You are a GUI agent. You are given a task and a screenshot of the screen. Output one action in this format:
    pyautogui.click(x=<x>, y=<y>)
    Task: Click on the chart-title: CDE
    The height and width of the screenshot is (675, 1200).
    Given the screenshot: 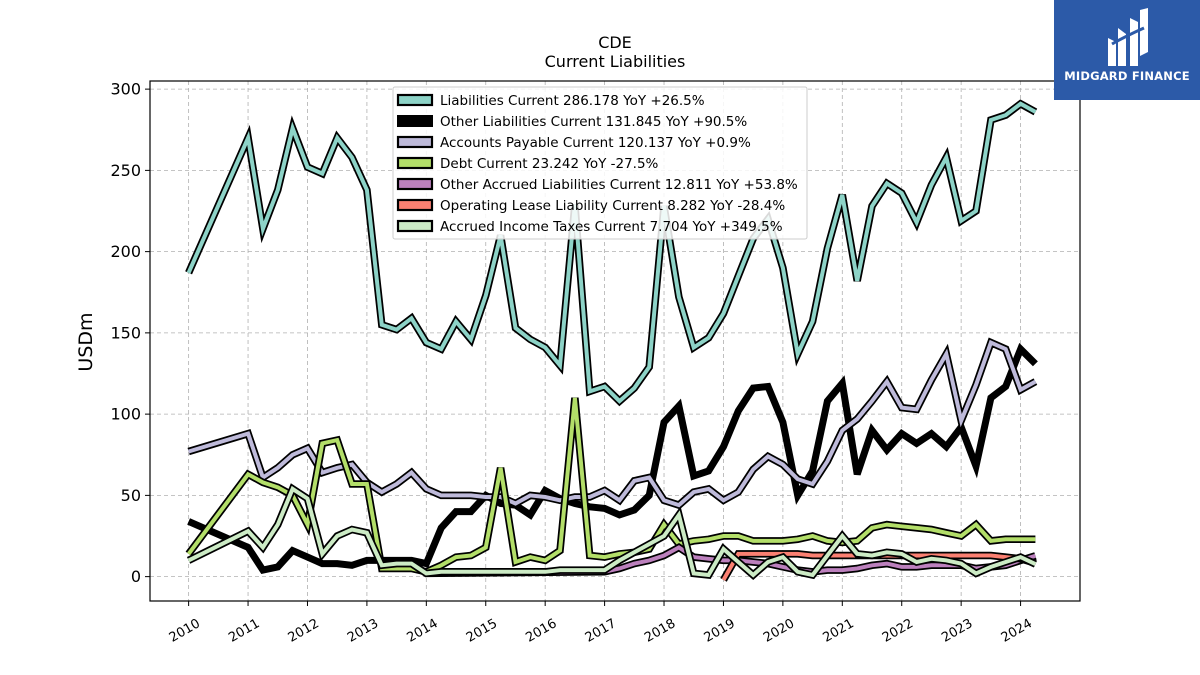 What is the action you would take?
    pyautogui.click(x=615, y=42)
    